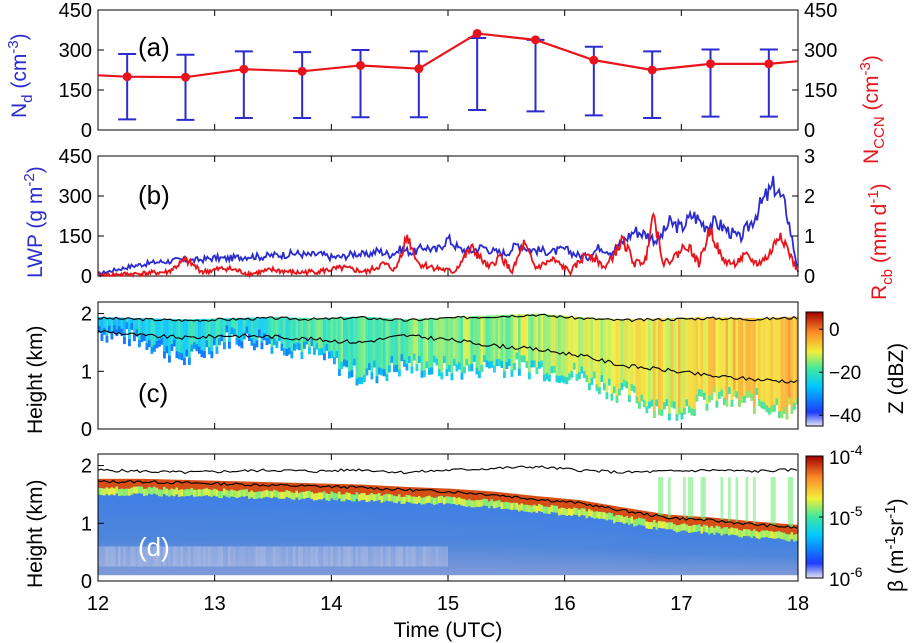 Image resolution: width=917 pixels, height=643 pixels. I want to click on panel-c-radar-field, so click(448, 367).